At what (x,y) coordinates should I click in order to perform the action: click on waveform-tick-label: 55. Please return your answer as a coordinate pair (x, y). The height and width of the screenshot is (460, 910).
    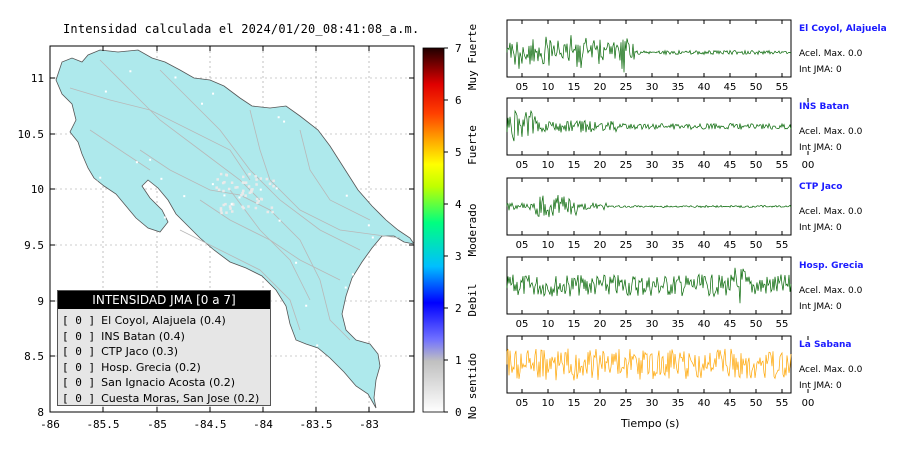
    Looking at the image, I should click on (782, 245).